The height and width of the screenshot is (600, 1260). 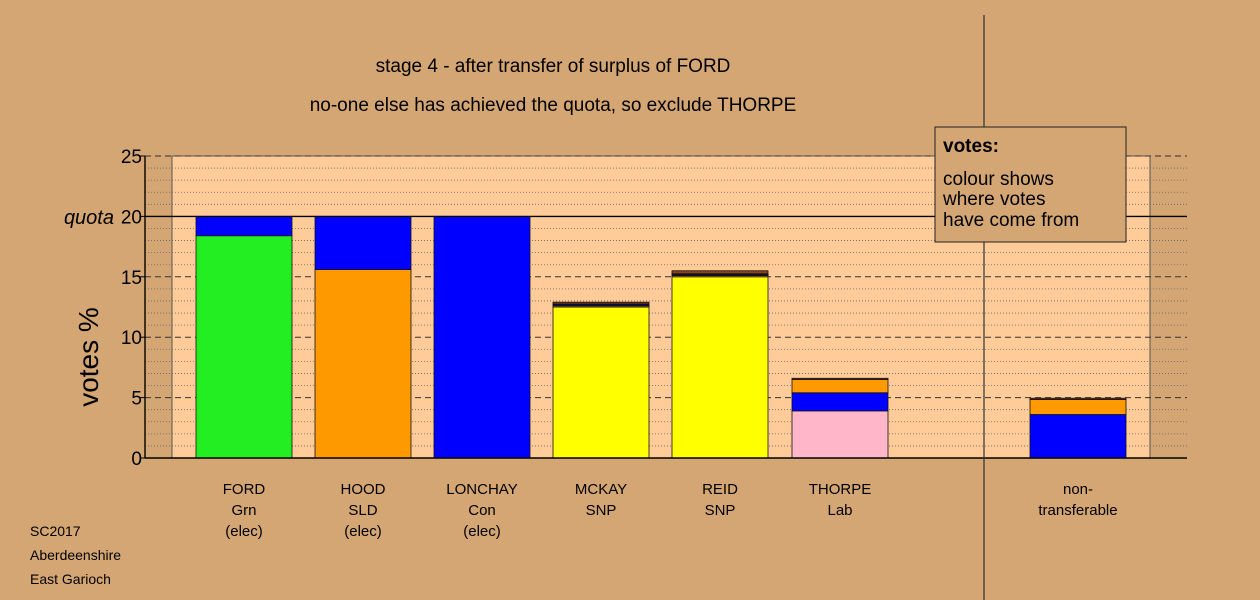 I want to click on category-label: transferable, so click(x=1077, y=510).